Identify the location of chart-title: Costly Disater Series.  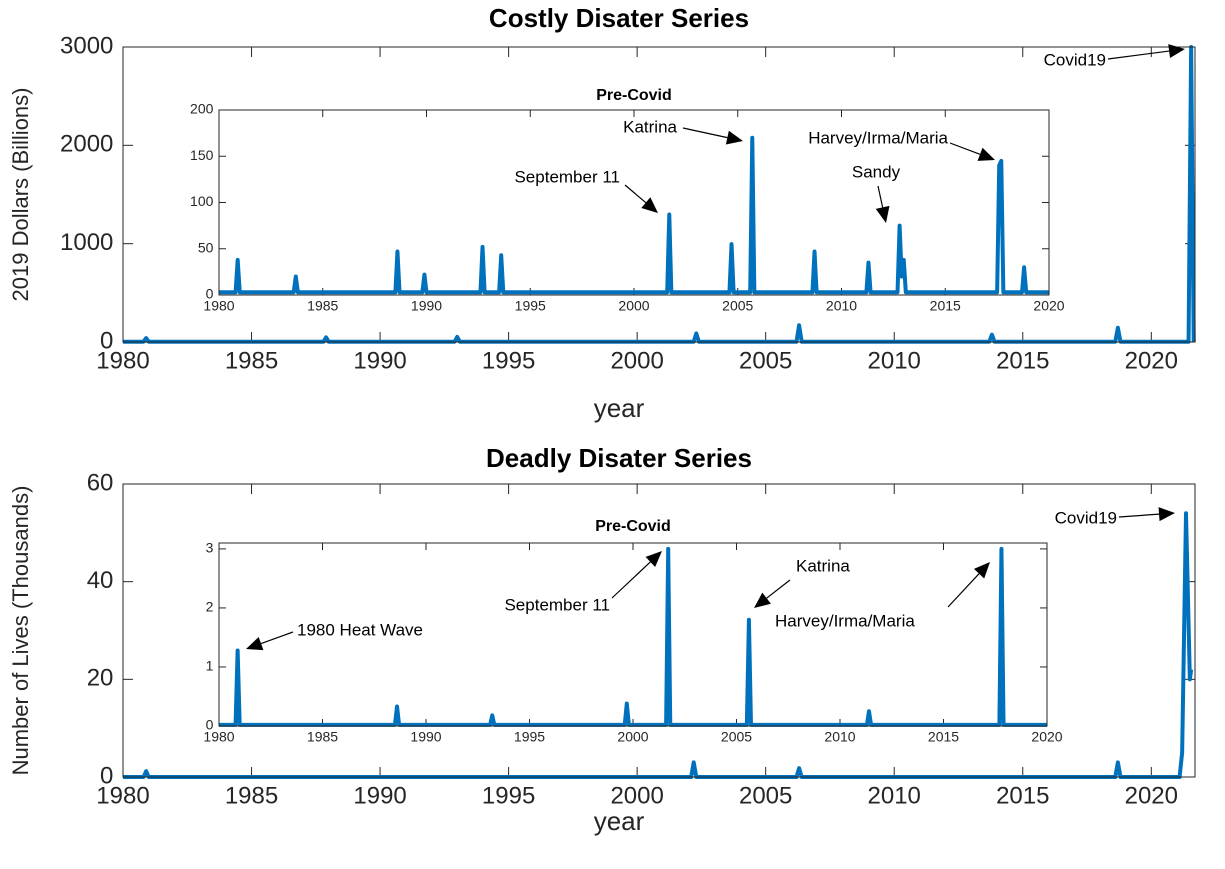
(619, 18).